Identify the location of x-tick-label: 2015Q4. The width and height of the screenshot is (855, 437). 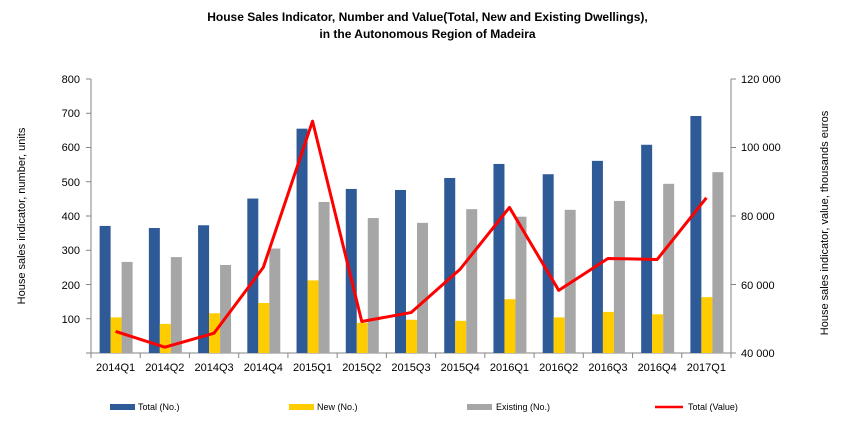
(460, 368).